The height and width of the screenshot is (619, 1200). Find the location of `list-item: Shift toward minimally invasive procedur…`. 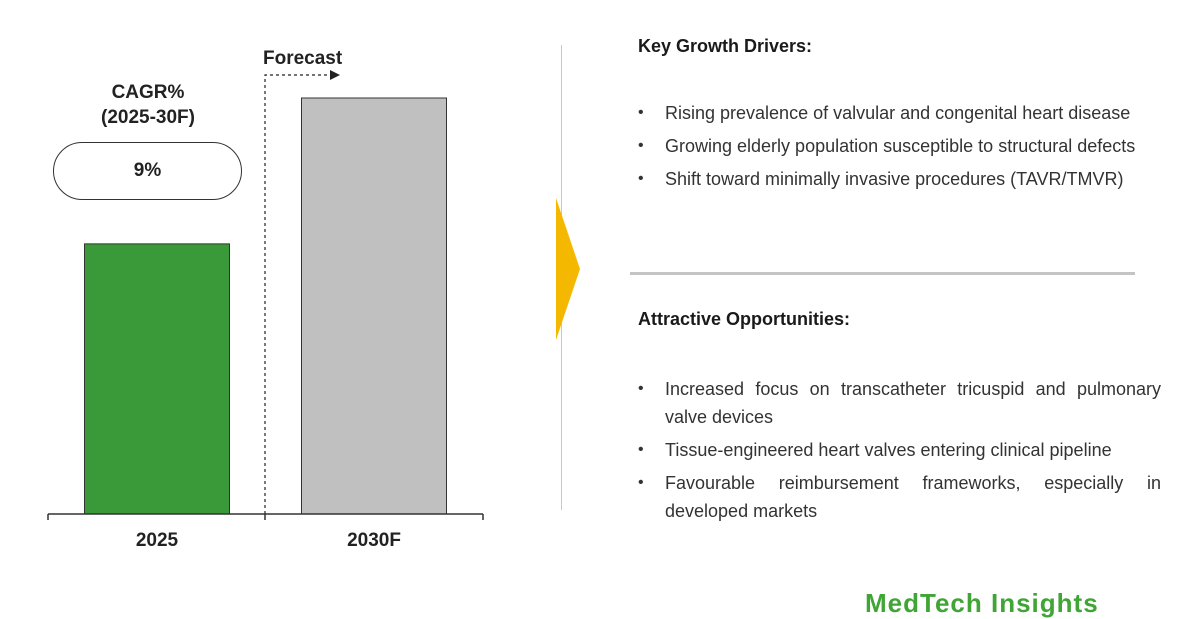

list-item: Shift toward minimally invasive procedur… is located at coordinates (907, 179).